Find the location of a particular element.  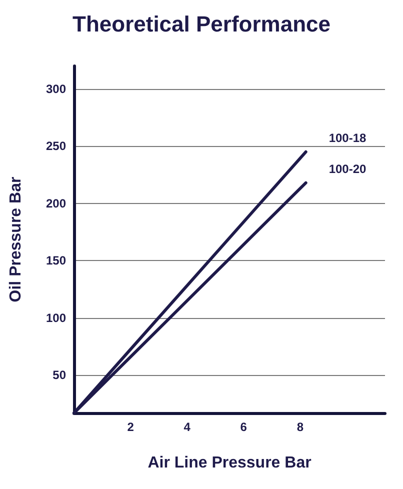

y-tick-label: 200 is located at coordinates (56, 203).